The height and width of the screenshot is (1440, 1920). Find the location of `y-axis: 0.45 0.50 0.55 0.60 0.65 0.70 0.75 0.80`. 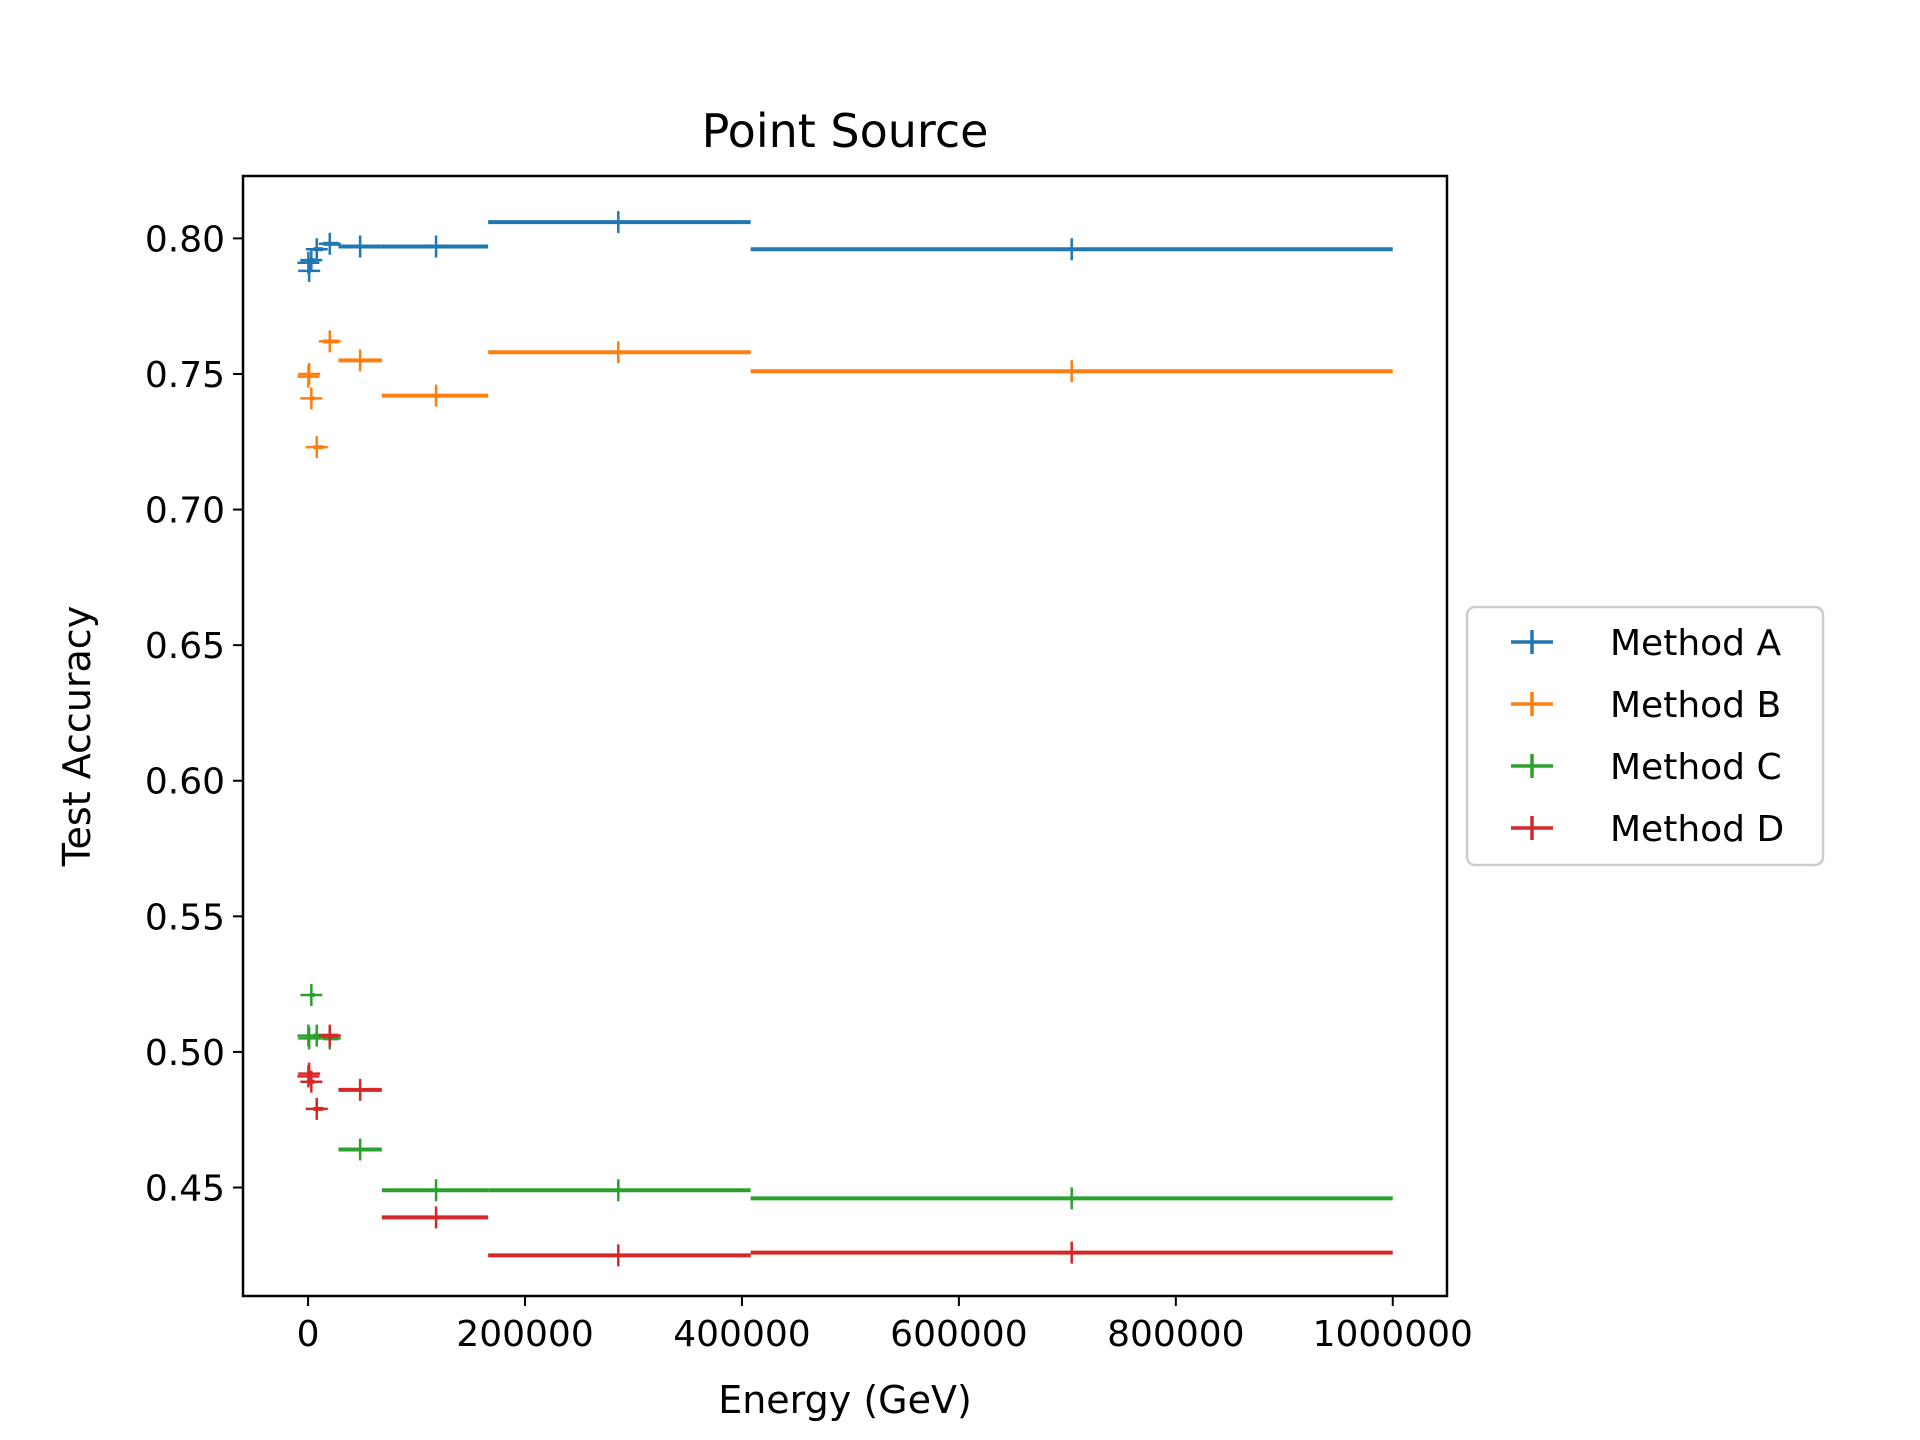

y-axis: 0.45 0.50 0.55 0.60 0.65 0.70 0.75 0.80 is located at coordinates (194, 714).